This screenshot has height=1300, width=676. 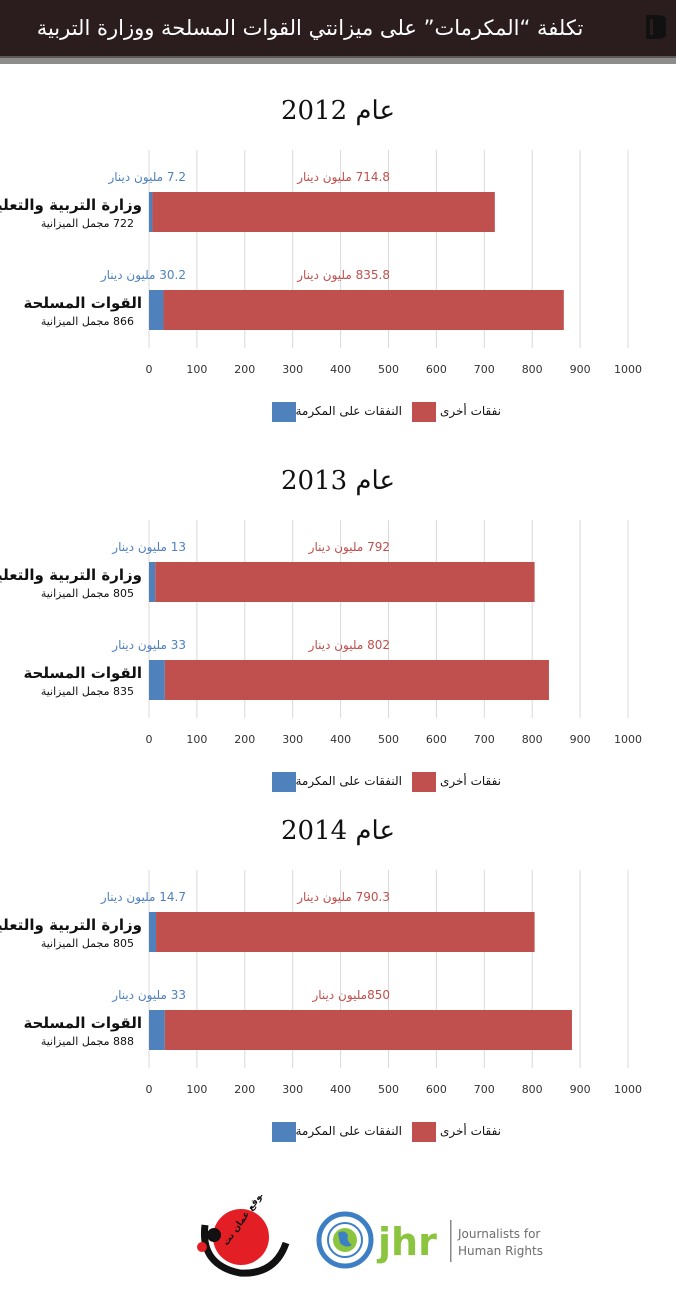 What do you see at coordinates (147, 177) in the screenshot?
I see `data-label-makruma: 7.2 مليون دينار` at bounding box center [147, 177].